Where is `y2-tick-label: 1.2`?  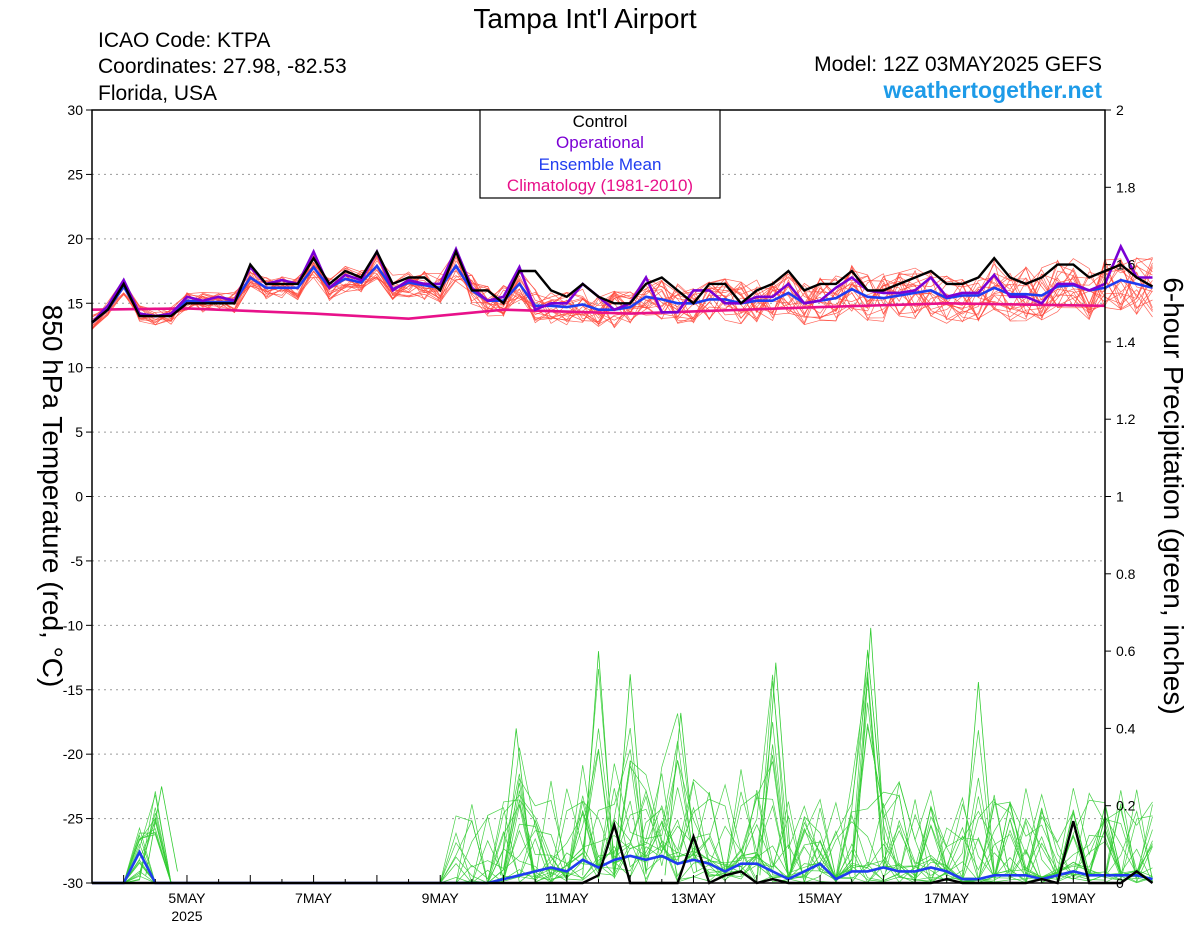
y2-tick-label: 1.2 is located at coordinates (1126, 419).